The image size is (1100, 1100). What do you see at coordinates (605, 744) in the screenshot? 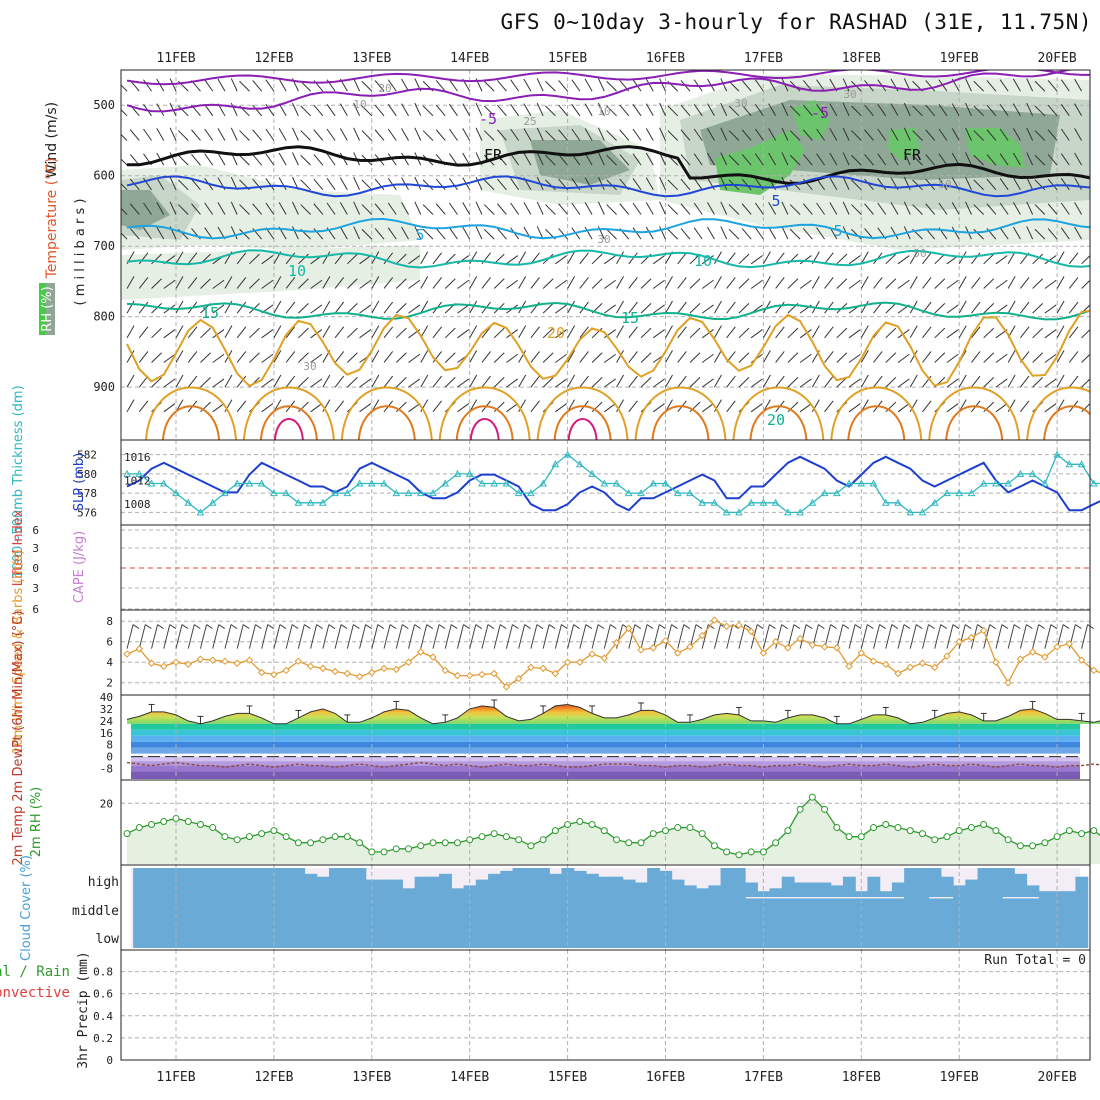
I see `temp-color-band` at bounding box center [605, 744].